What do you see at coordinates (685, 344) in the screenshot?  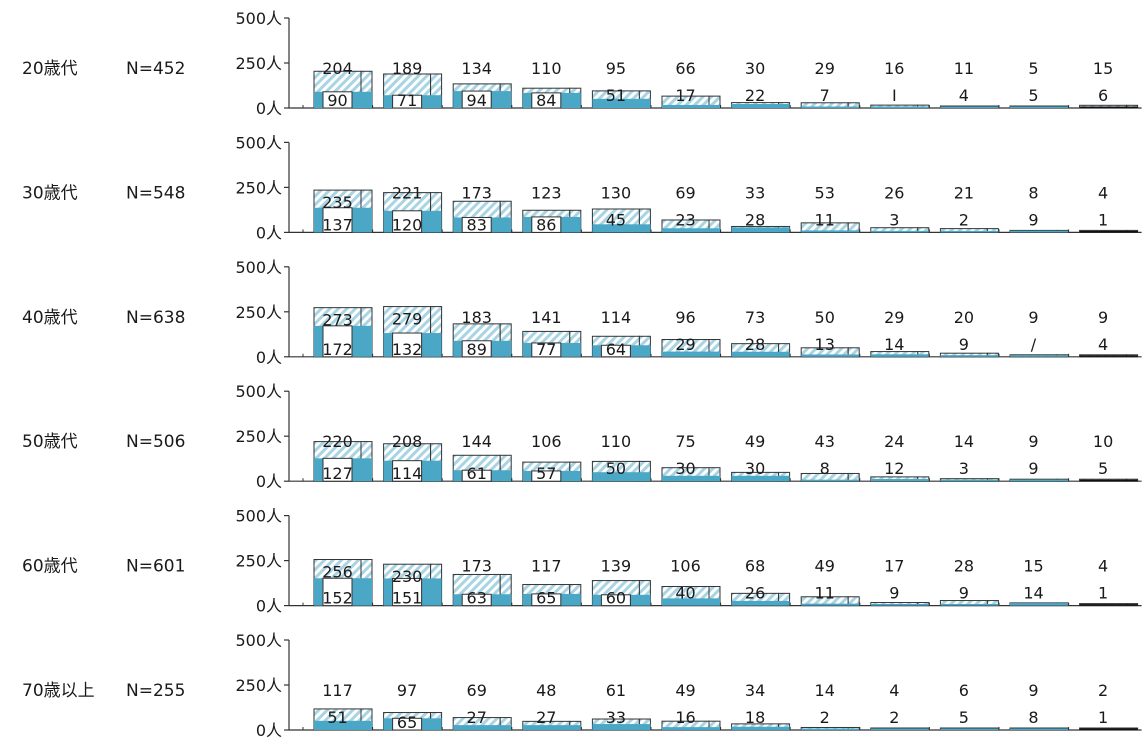 I see `inner-value-label: 29` at bounding box center [685, 344].